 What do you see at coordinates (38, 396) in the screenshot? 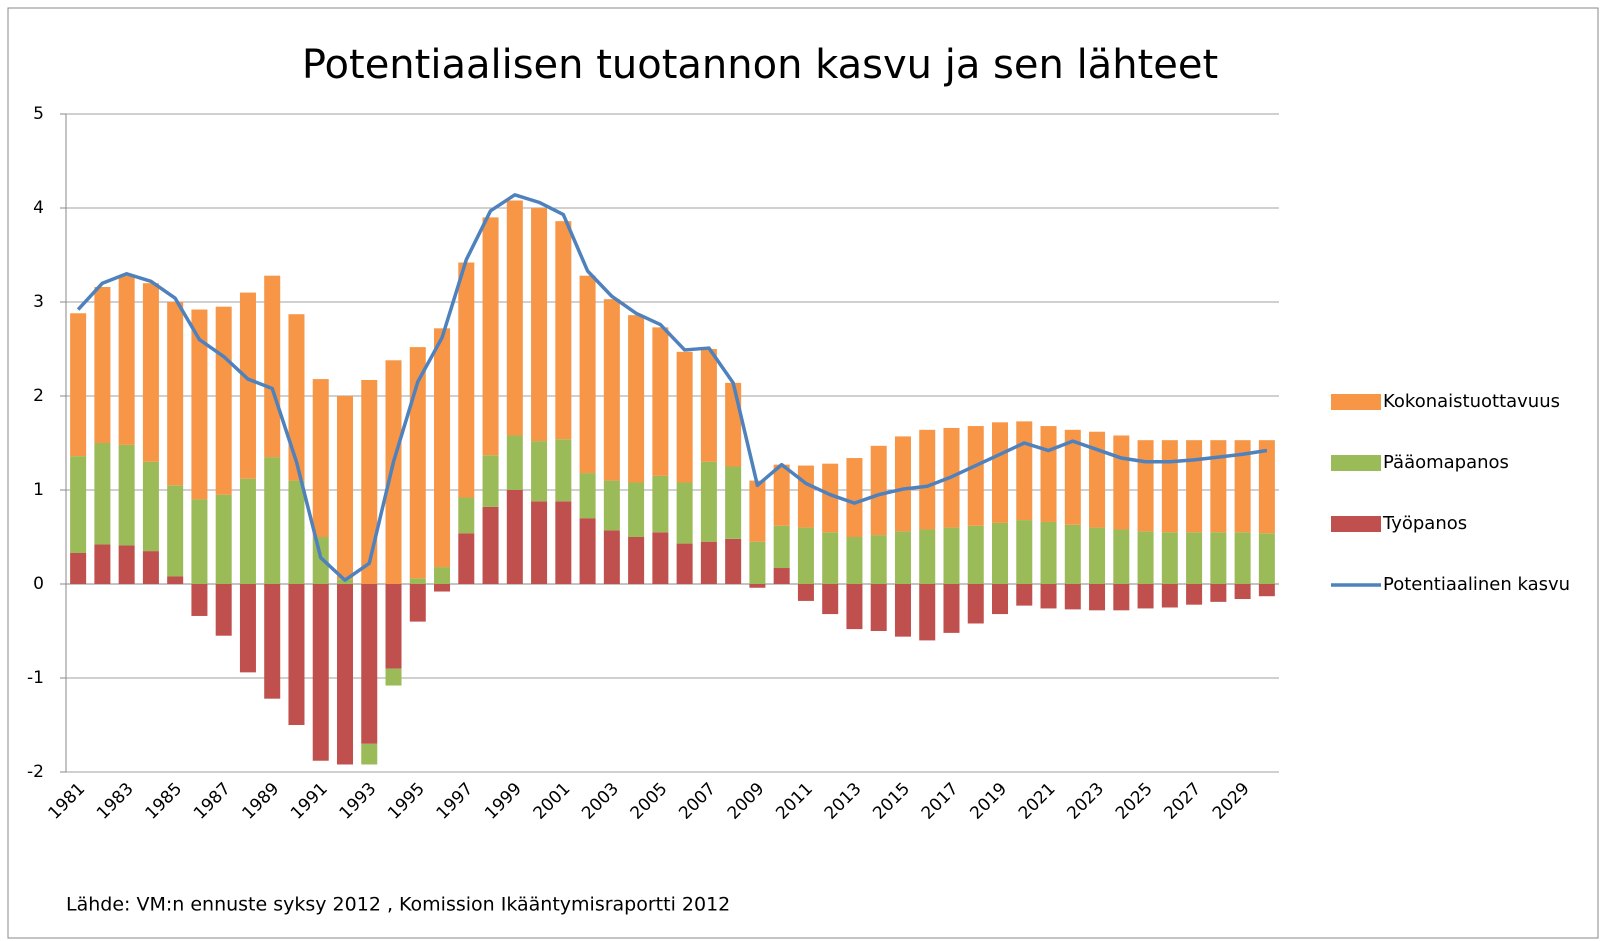
I see `y-tick-label: 2` at bounding box center [38, 396].